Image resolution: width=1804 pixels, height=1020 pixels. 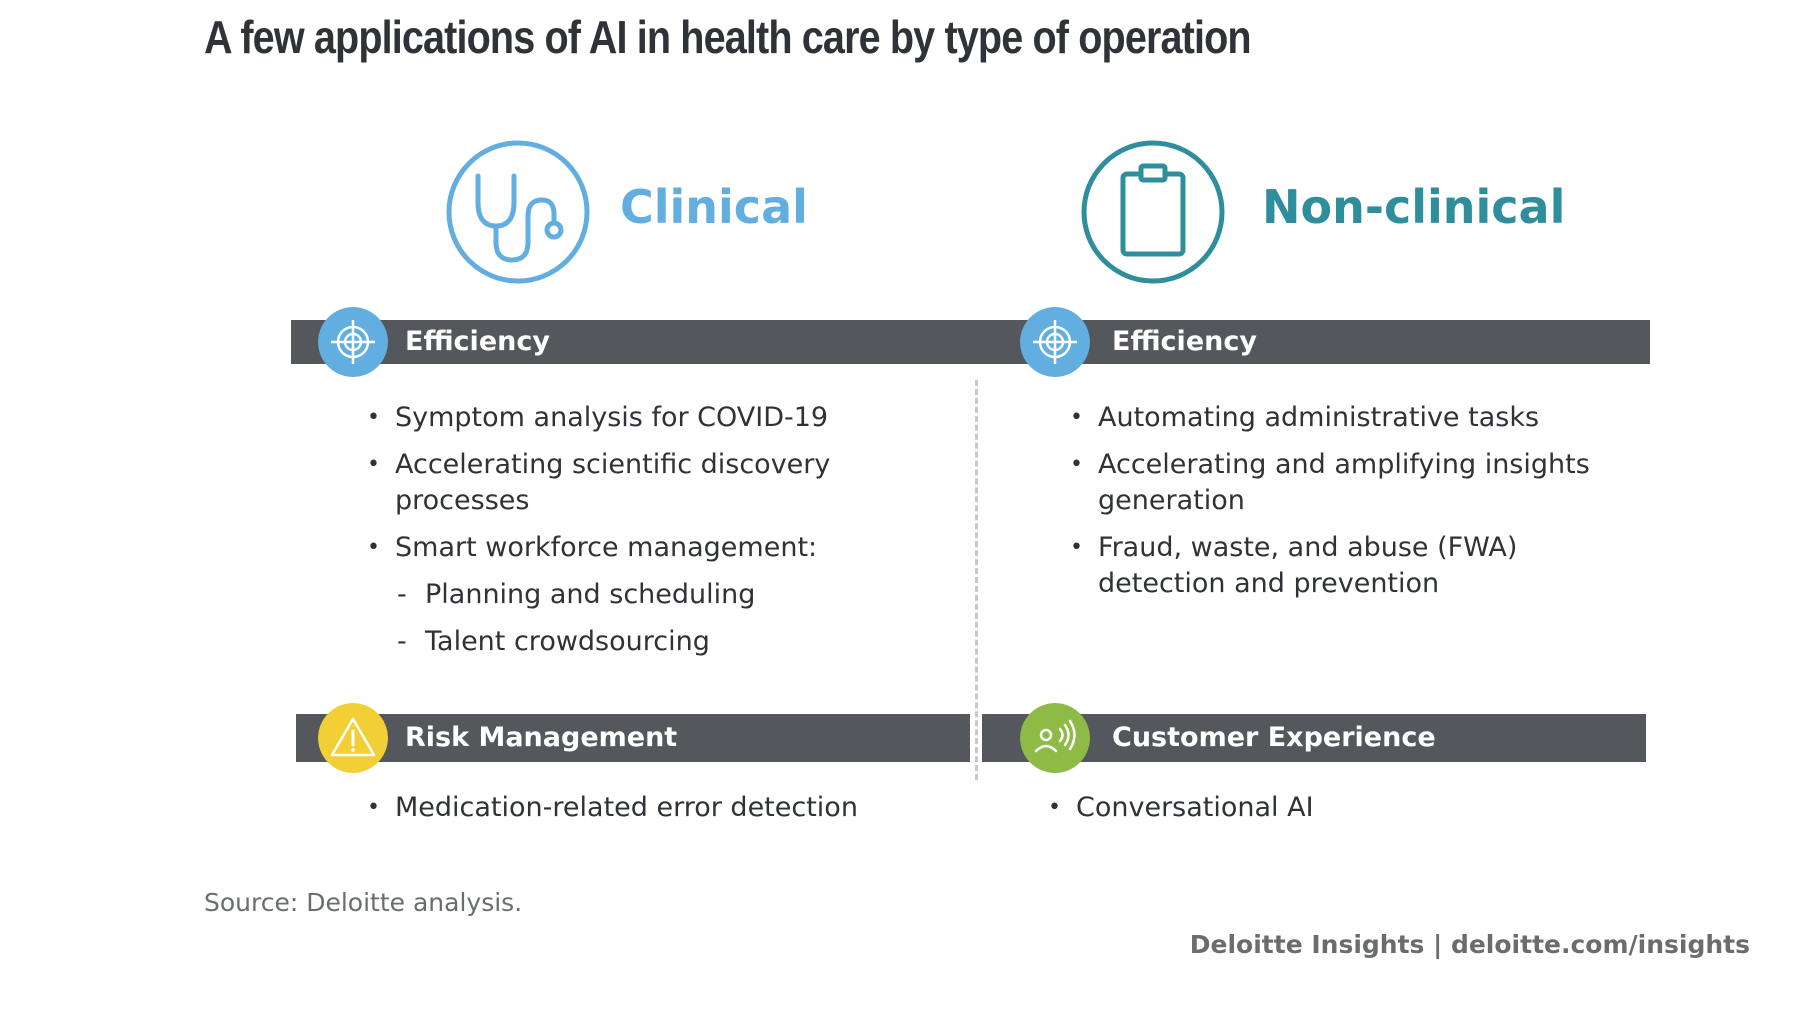 I want to click on clipboard-icon, so click(x=1153, y=212).